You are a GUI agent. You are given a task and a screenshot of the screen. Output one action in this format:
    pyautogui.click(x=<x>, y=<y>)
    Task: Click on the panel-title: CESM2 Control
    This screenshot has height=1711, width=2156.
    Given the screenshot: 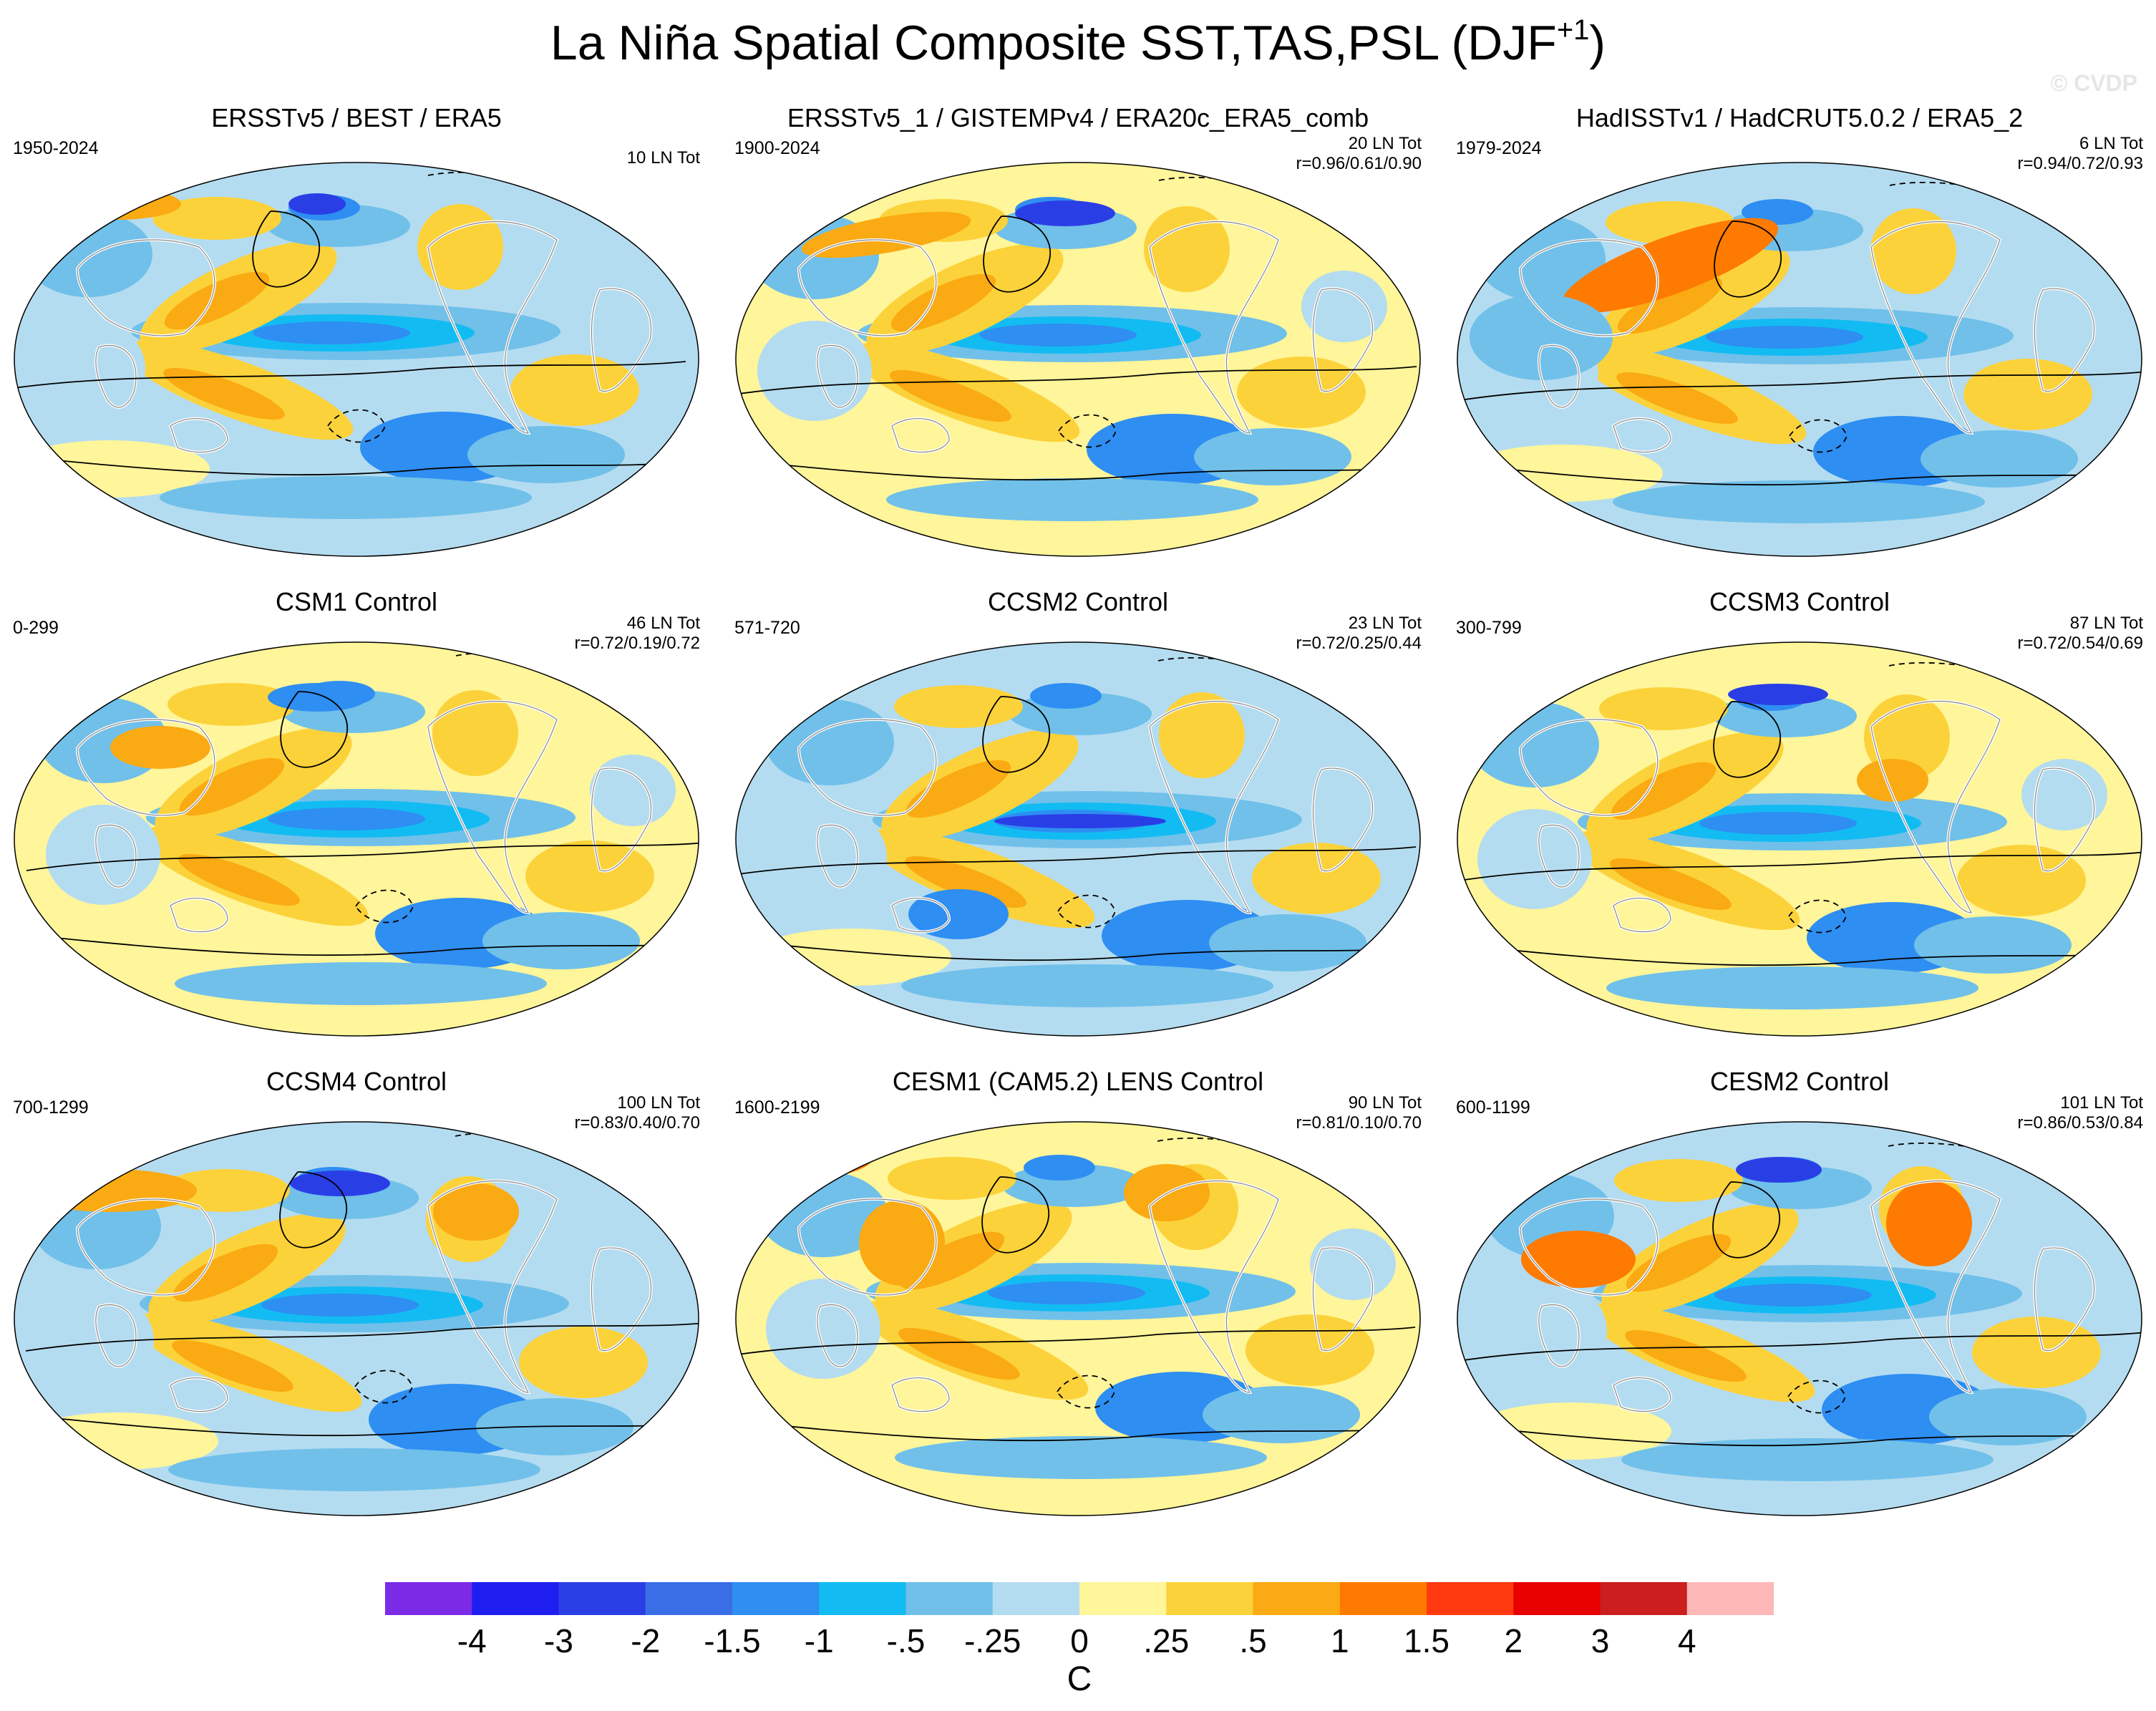 What is the action you would take?
    pyautogui.click(x=1800, y=1081)
    